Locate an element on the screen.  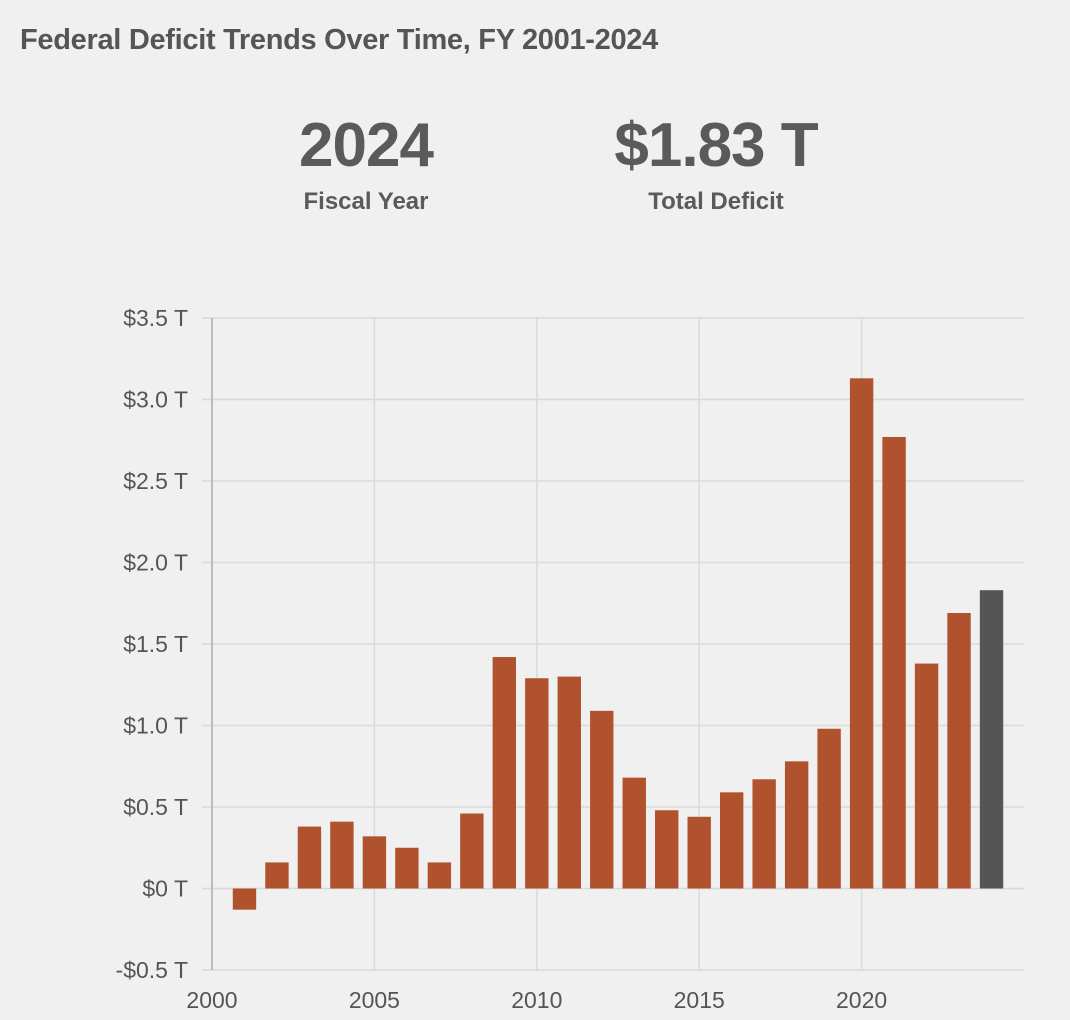
y-tick-label: $2.0 T is located at coordinates (155, 563).